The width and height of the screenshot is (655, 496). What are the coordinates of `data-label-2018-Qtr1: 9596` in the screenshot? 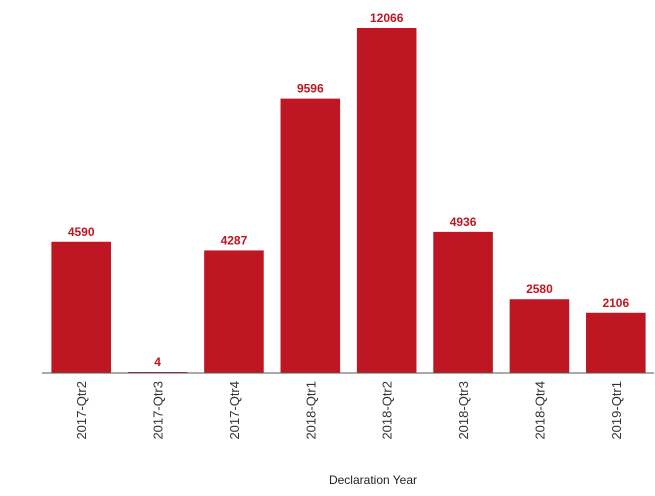 It's located at (310, 89).